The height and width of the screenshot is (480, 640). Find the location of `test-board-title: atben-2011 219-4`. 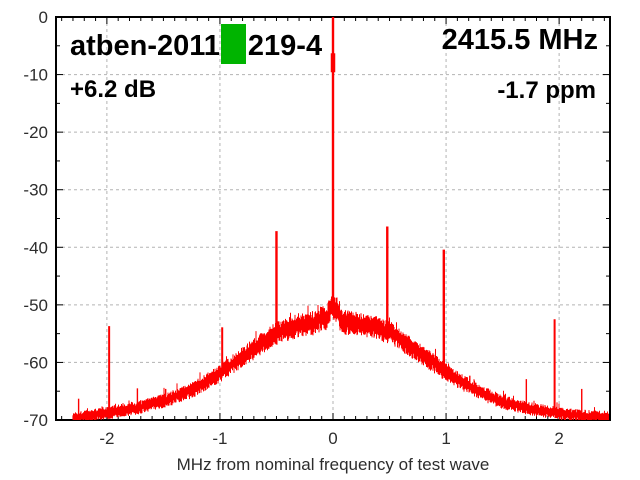

test-board-title: atben-2011 219-4 is located at coordinates (196, 44).